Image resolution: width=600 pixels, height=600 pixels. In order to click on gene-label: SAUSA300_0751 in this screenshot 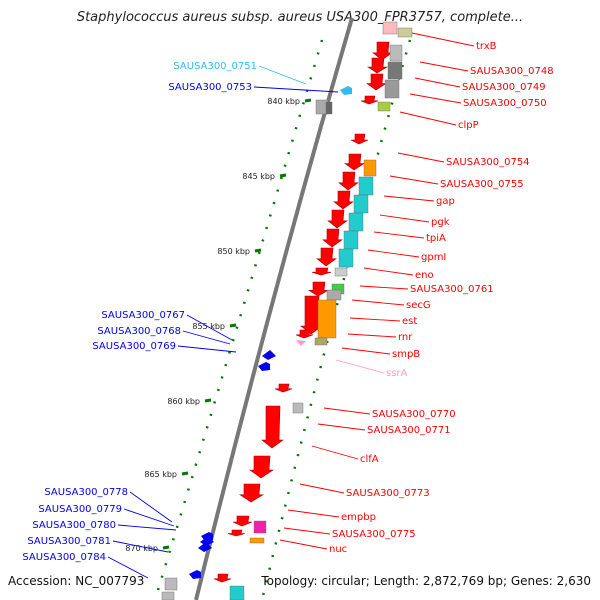, I will do `click(215, 66)`.